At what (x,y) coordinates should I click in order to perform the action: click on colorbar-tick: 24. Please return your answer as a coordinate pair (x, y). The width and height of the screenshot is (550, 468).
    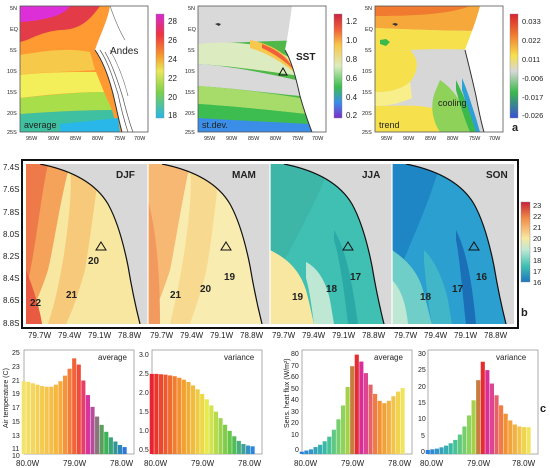
    Looking at the image, I should click on (172, 59).